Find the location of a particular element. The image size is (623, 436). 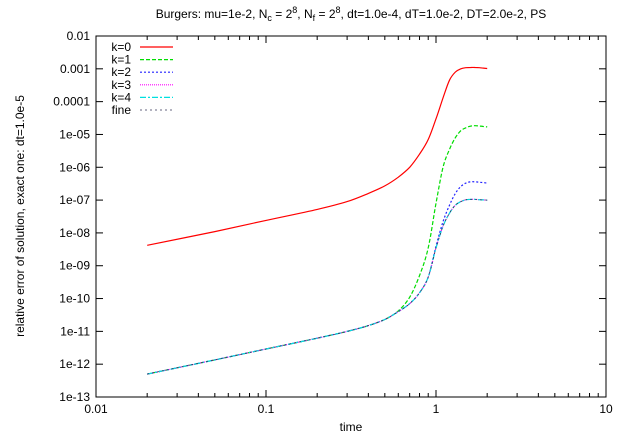

y-tick-label: 0.001 is located at coordinates (75, 69).